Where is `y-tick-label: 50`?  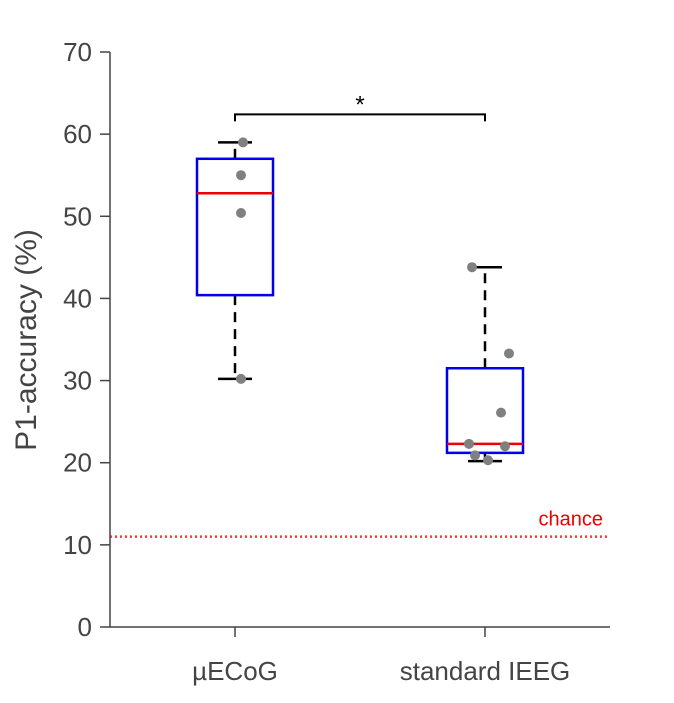 y-tick-label: 50 is located at coordinates (77, 216).